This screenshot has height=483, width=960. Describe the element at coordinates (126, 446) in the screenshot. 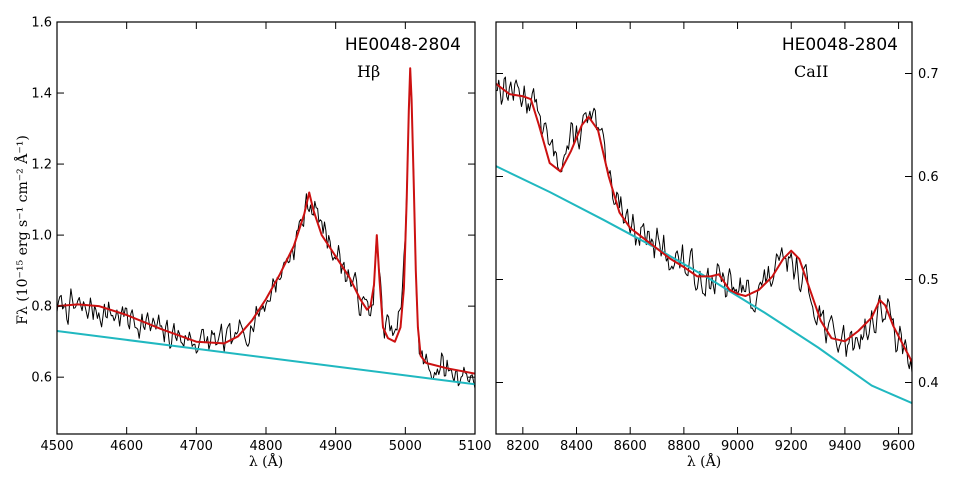

I see `hbeta-x-tick-label: 4600` at that location.